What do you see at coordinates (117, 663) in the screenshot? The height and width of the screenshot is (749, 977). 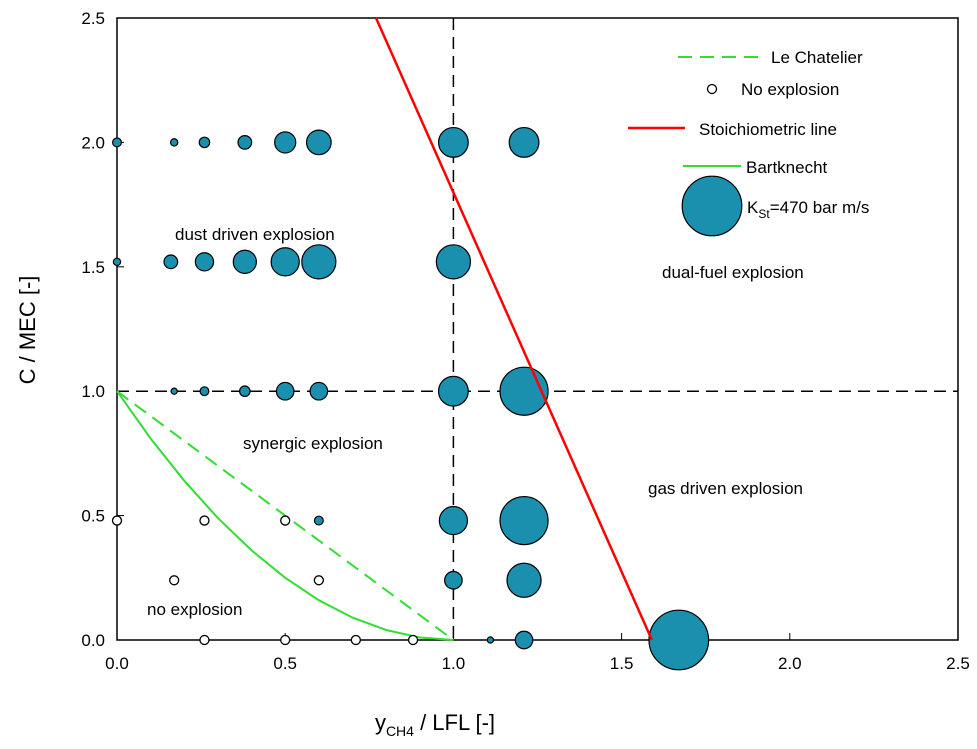 I see `x-tick-label: 0.0` at bounding box center [117, 663].